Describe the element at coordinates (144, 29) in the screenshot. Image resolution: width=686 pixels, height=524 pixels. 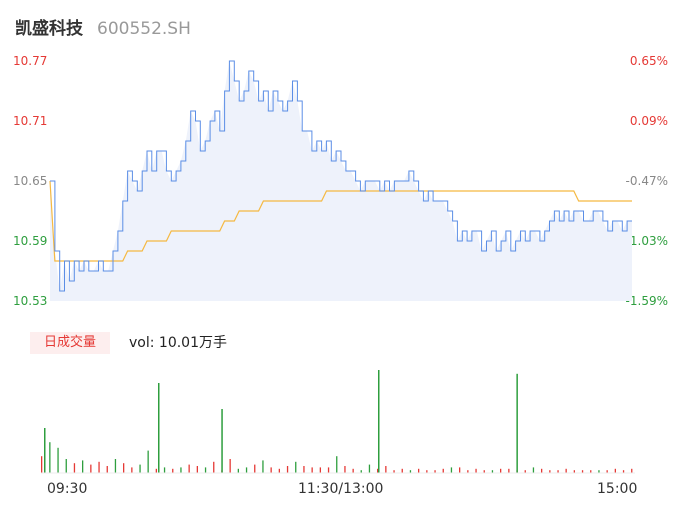
I see `stock-code: 600552.SH` at that location.